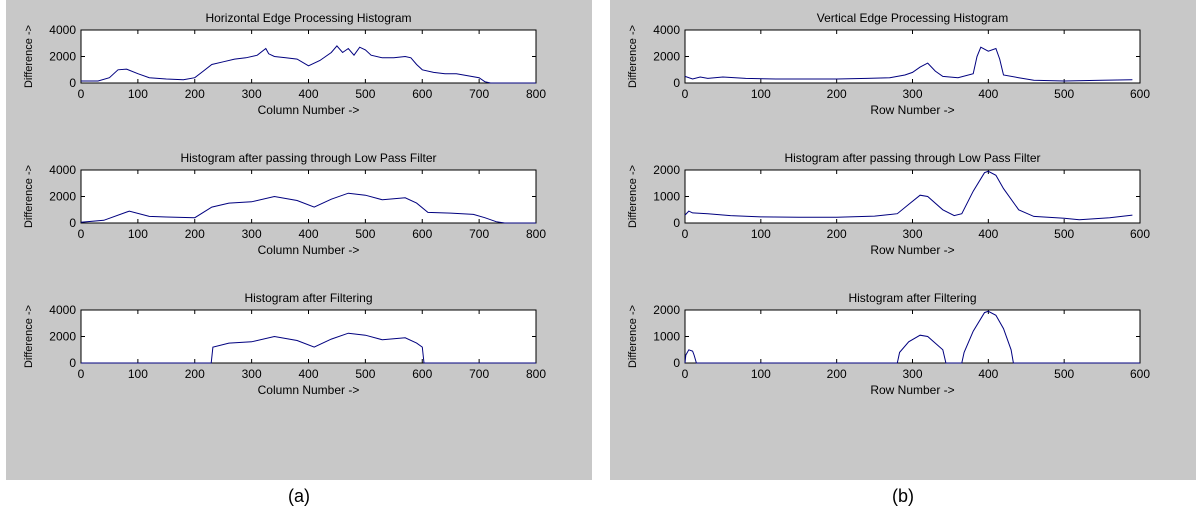  Describe the element at coordinates (299, 496) in the screenshot. I see `panel-a-caption: (a)` at that location.